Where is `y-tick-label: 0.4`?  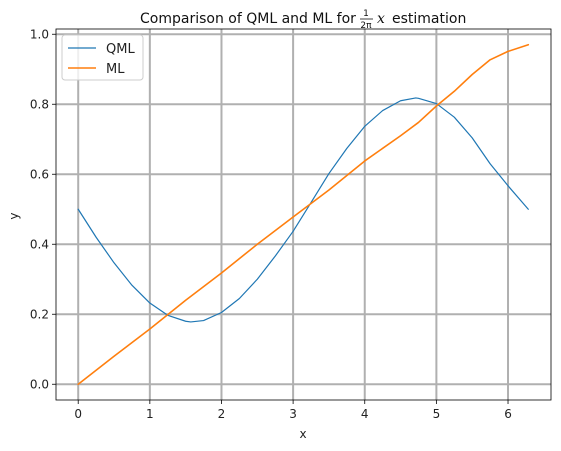 y-tick-label: 0.4 is located at coordinates (39, 244).